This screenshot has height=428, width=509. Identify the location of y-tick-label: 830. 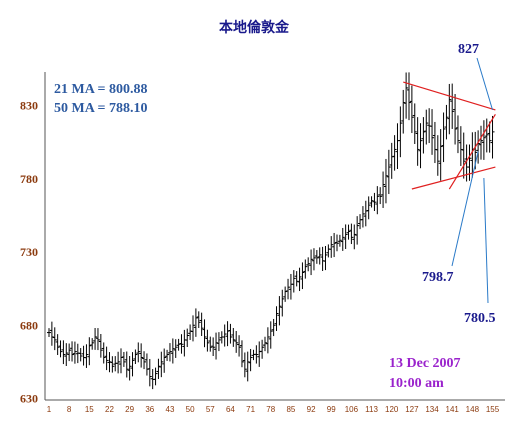
(29, 106).